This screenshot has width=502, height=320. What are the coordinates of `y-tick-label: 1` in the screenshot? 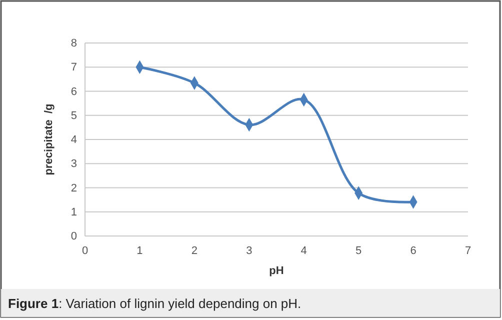 It's located at (73, 212).